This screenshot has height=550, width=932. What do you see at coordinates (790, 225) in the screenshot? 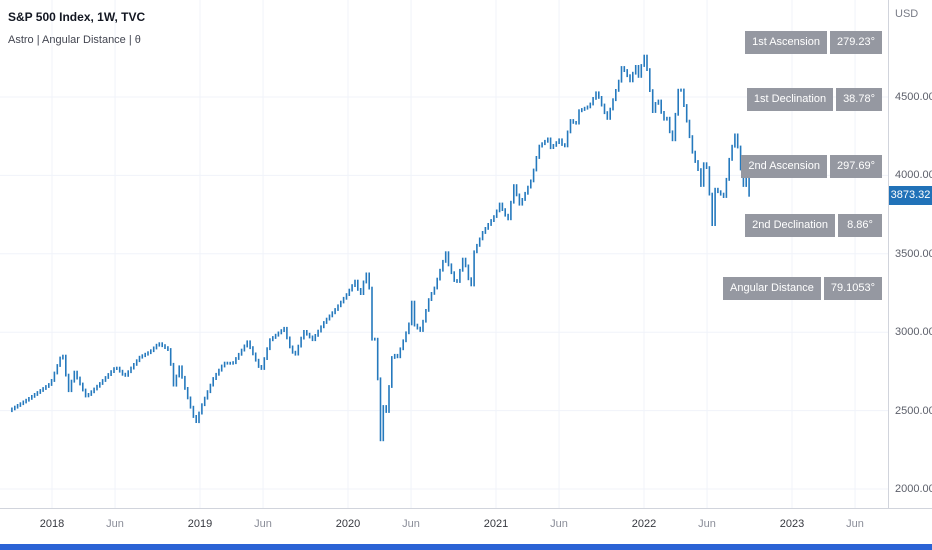
I see `astro-label-name: 2nd Declination` at bounding box center [790, 225].